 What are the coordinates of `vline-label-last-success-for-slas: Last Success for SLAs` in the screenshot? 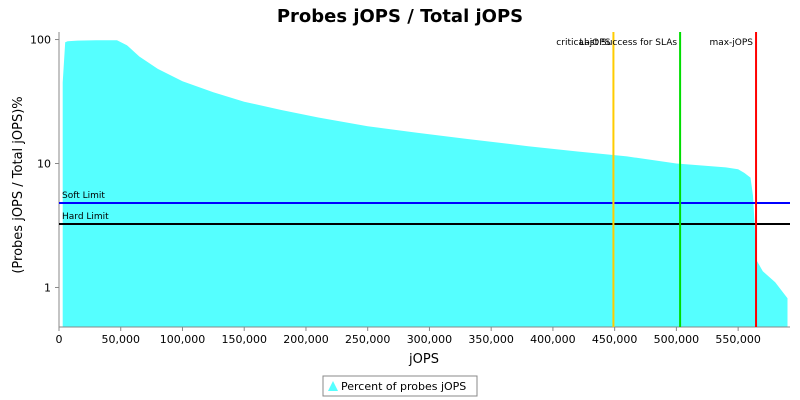 It's located at (628, 43).